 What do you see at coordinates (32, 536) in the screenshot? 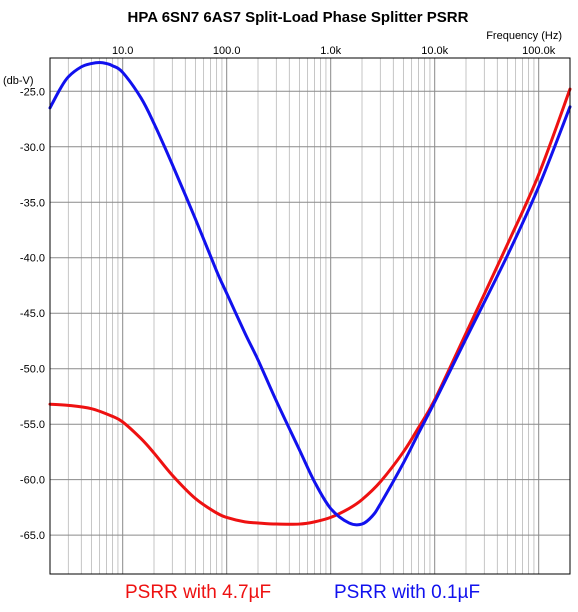
I see `y-tick-label: -65.0` at bounding box center [32, 536].